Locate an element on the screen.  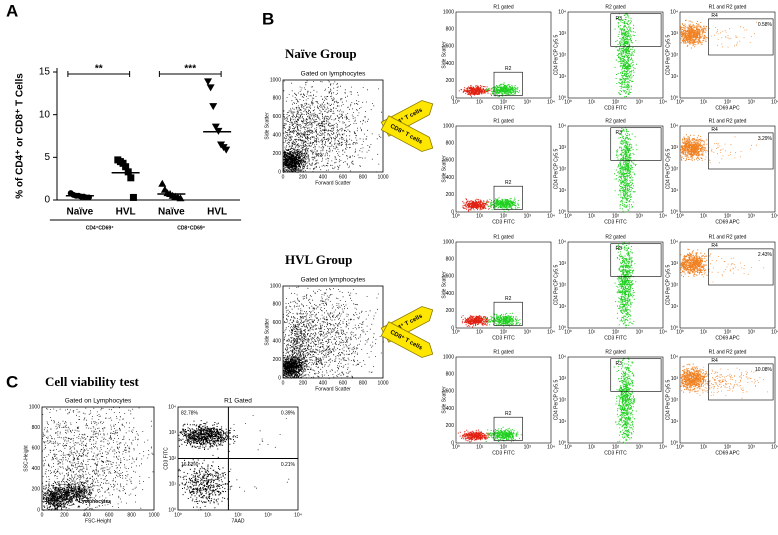
significance: ** is located at coordinates (99, 69).